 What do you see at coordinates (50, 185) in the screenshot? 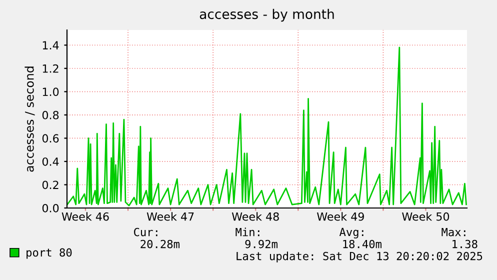
I see `y-tick-label: 0.2` at bounding box center [50, 185].